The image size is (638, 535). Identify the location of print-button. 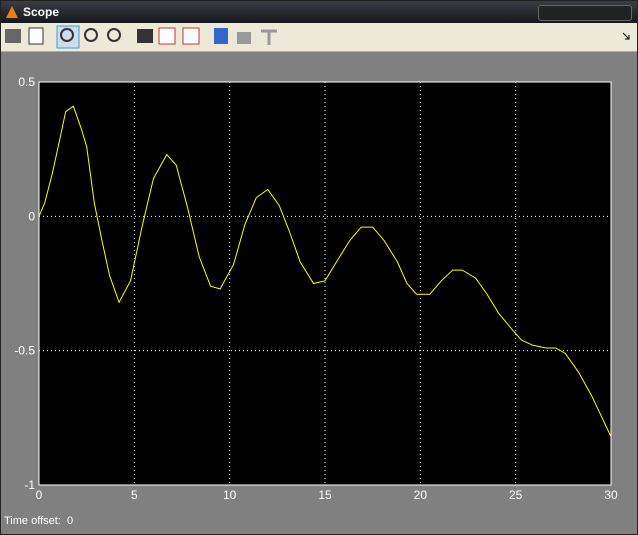
(13, 36).